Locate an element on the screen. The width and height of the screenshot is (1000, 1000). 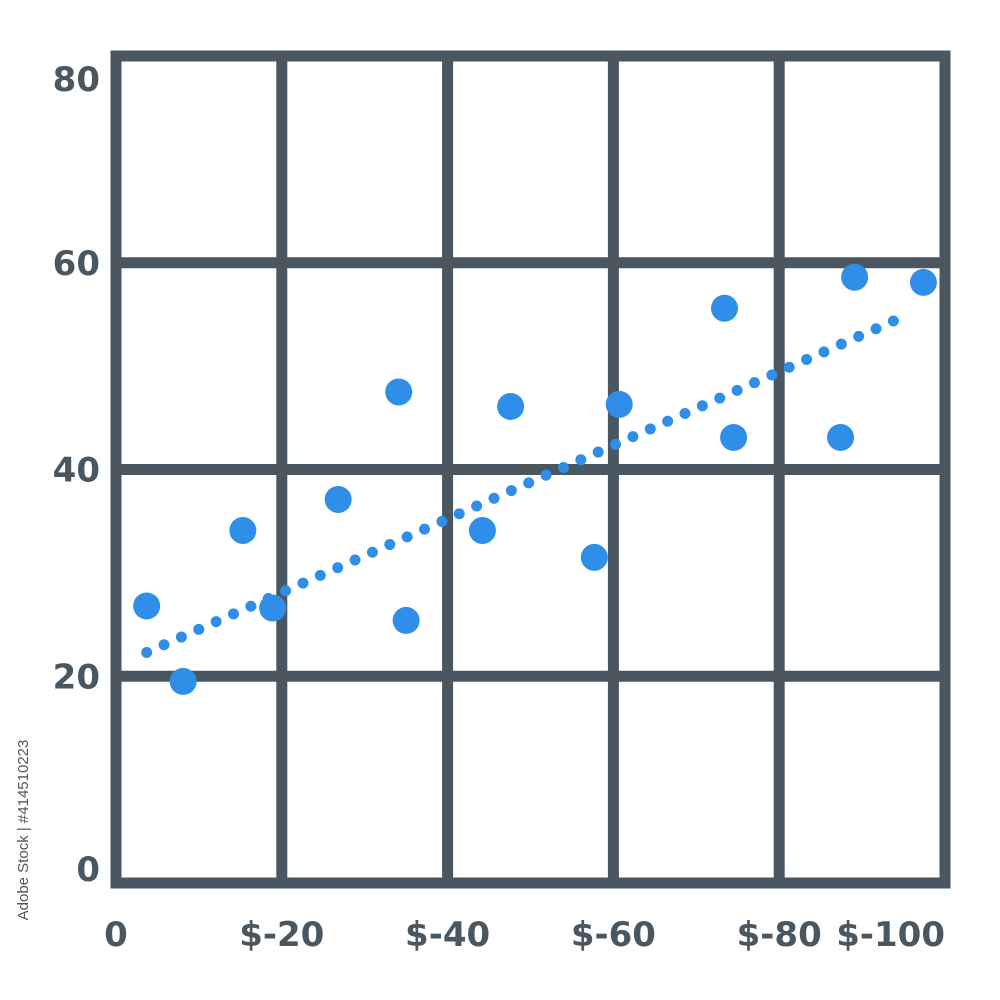
y-tick-label-0: 0 is located at coordinates (88, 870).